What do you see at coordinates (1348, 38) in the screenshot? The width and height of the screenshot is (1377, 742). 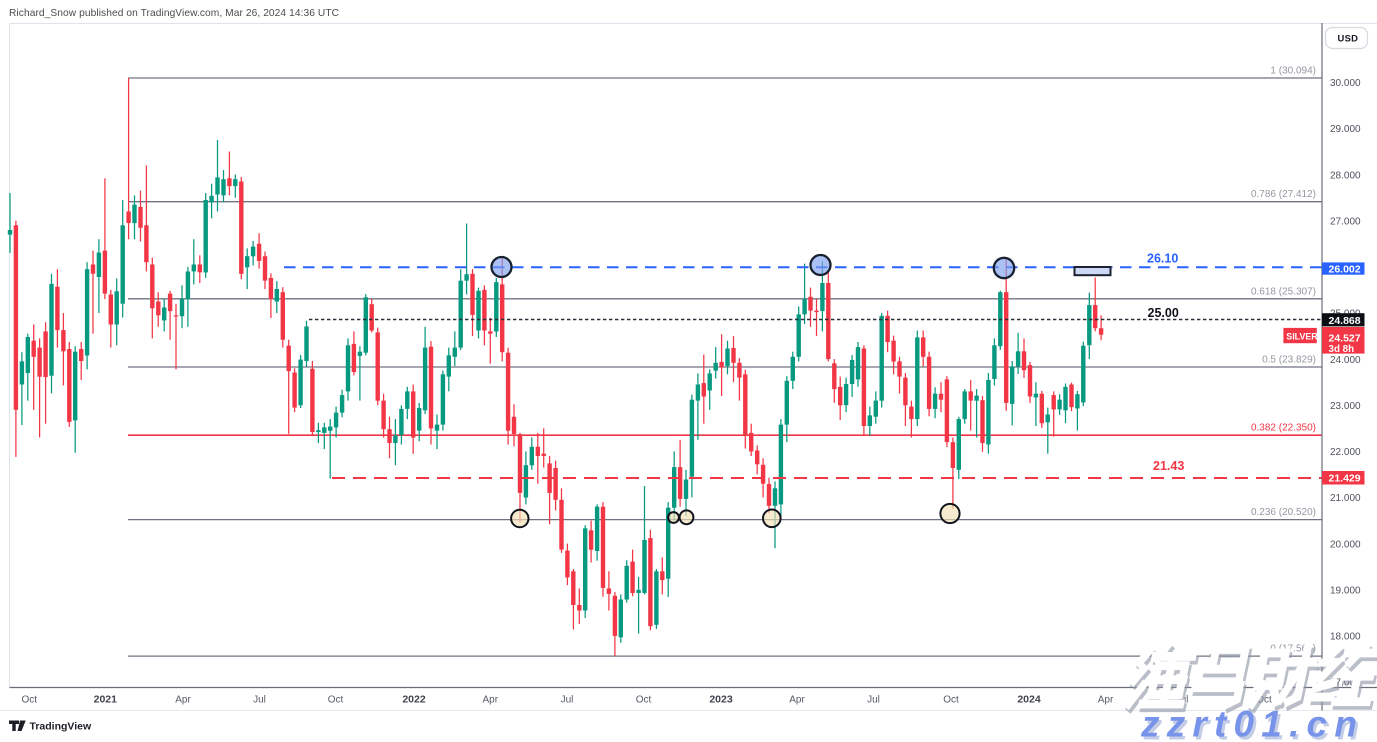 I see `svg-text: USD` at bounding box center [1348, 38].